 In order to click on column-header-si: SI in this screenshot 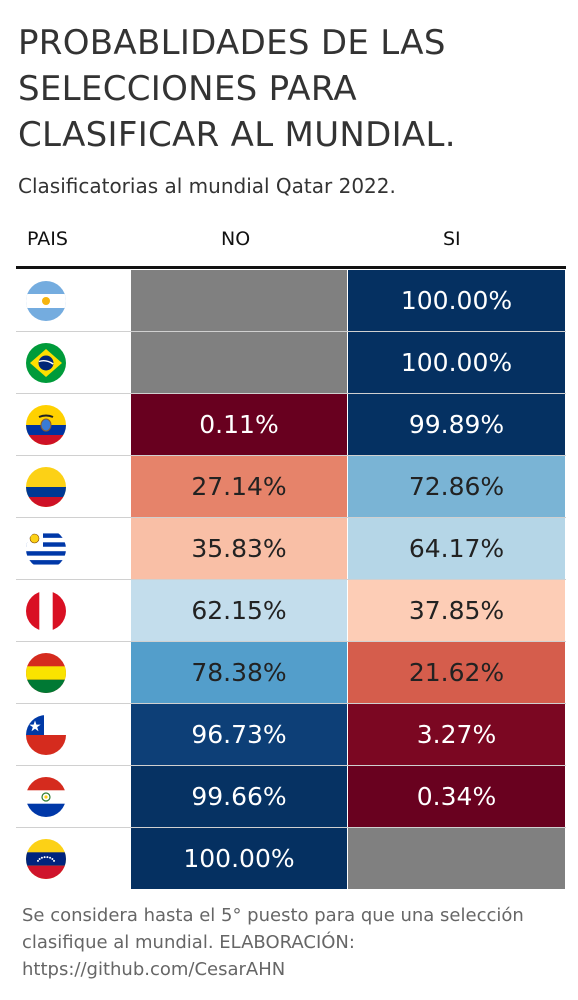, I will do `click(452, 239)`.